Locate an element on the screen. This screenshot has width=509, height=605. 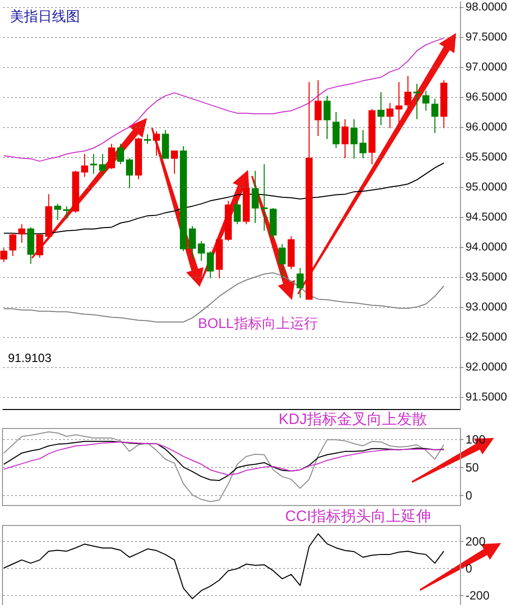
annotation: 91.9103 is located at coordinates (30, 358).